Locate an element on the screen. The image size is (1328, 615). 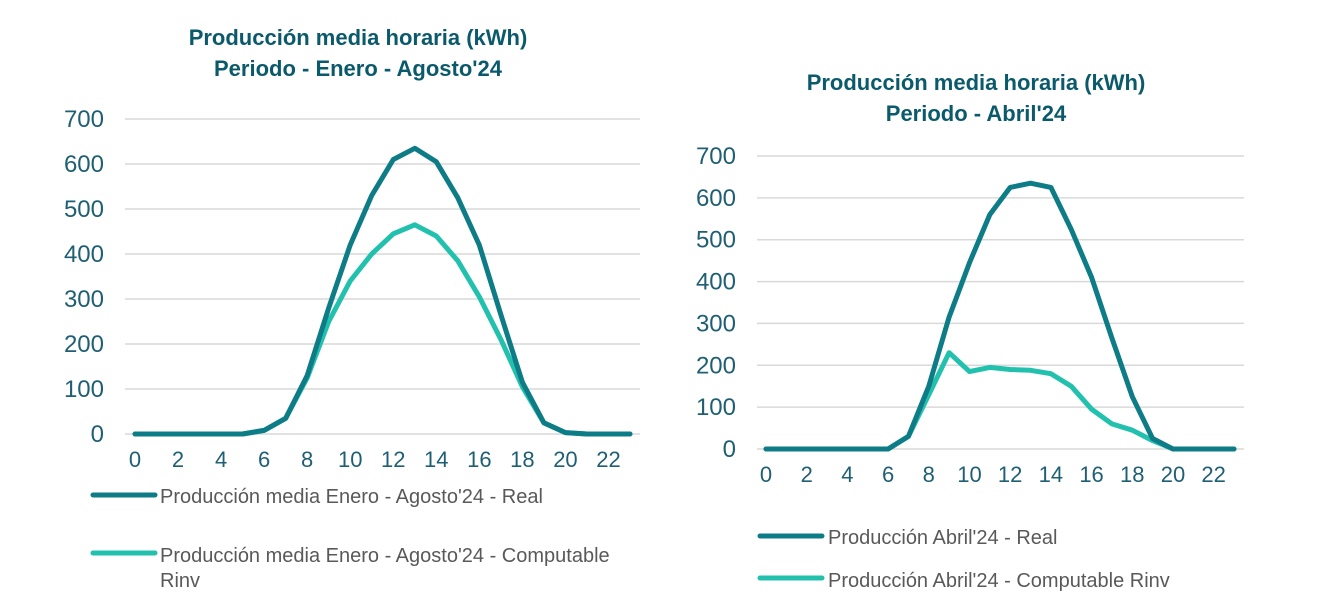
legend-label: Producción Abril'24 - Computable Rinv is located at coordinates (999, 581).